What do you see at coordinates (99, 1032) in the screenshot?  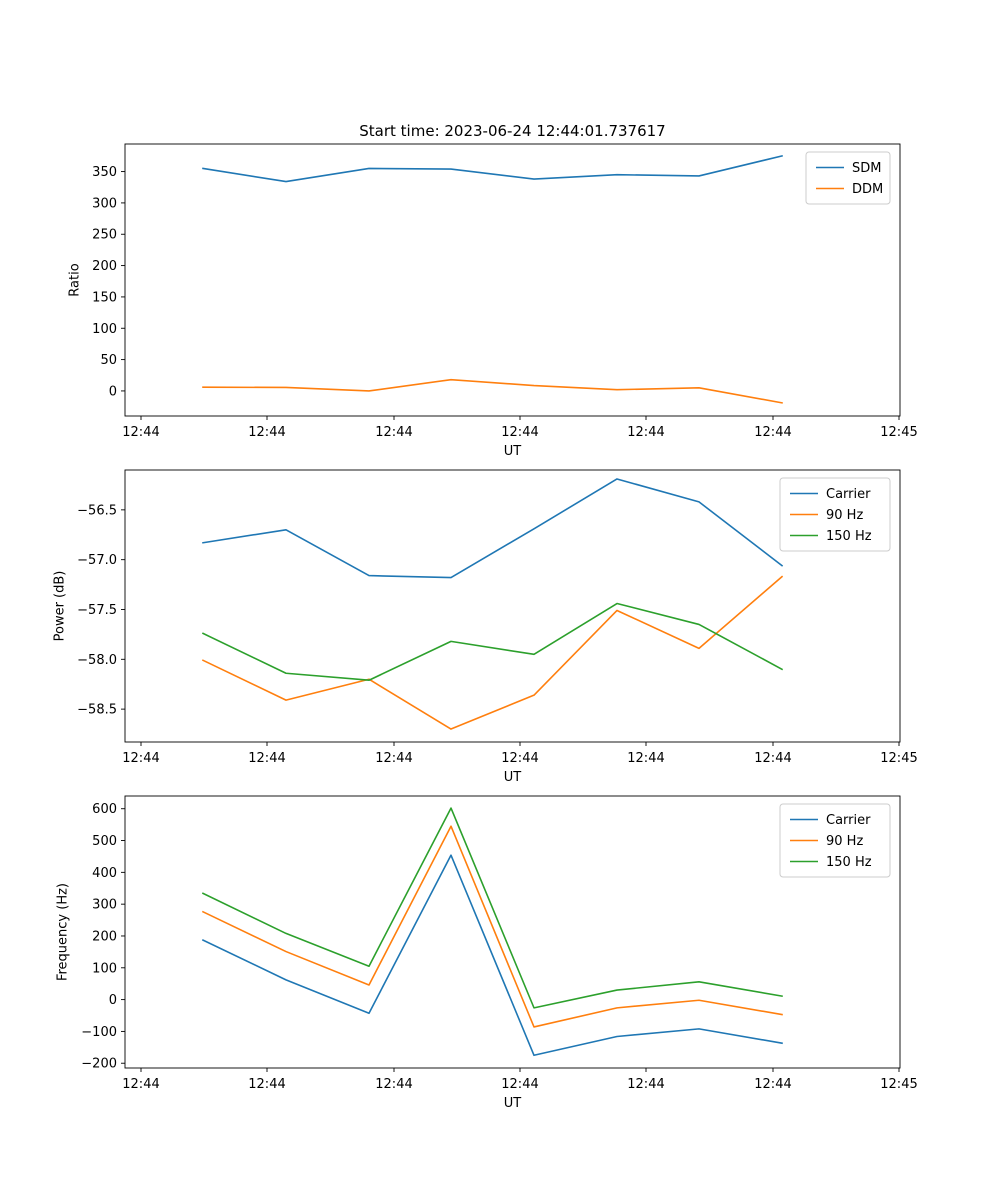 I see `y-tick-label: −100` at bounding box center [99, 1032].